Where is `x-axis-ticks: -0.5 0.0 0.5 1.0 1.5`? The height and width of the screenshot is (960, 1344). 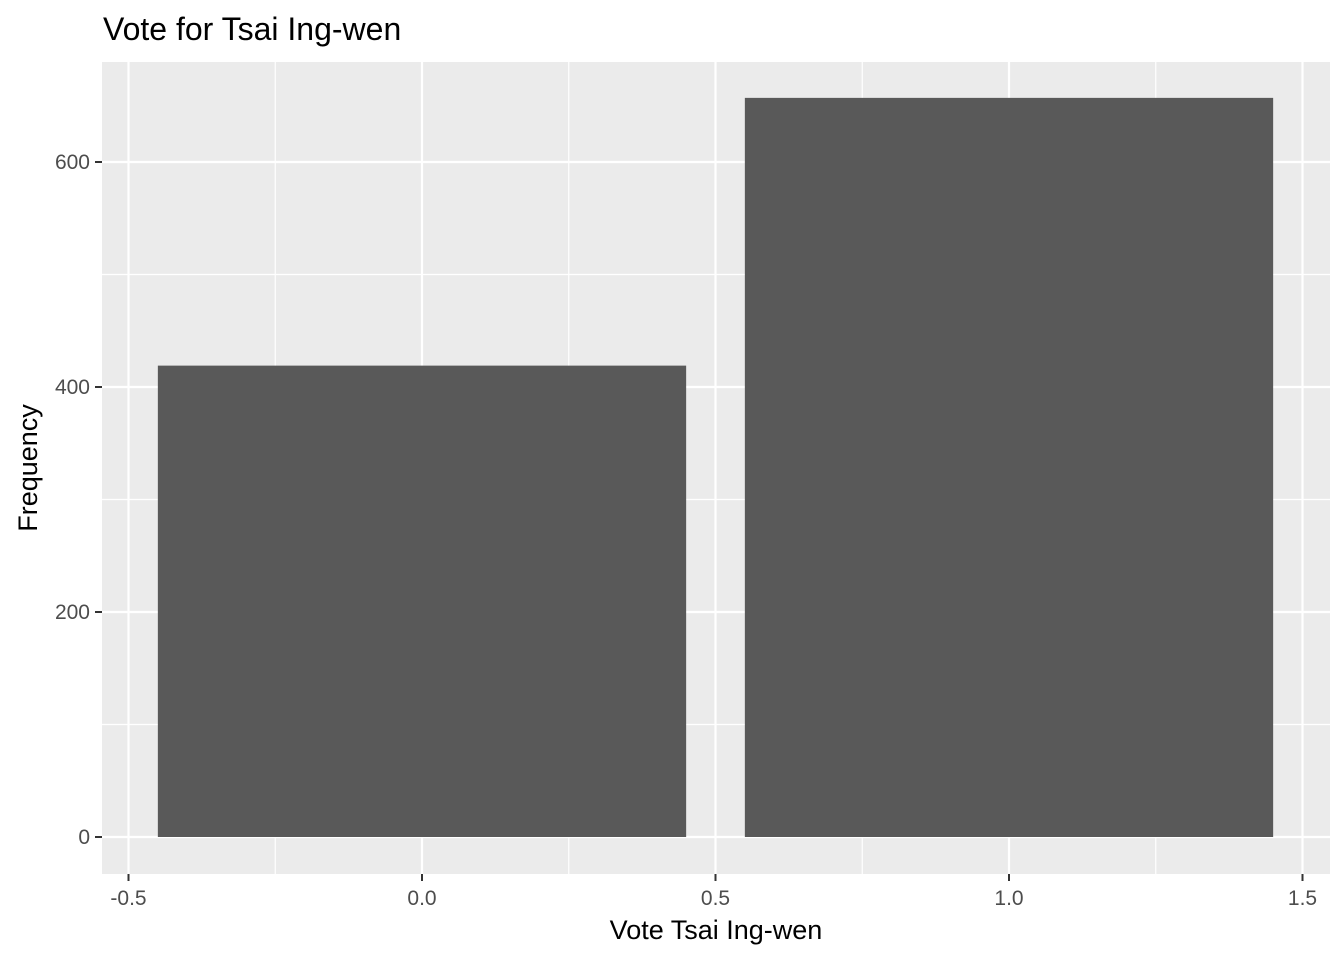
x-axis-ticks: -0.5 0.0 0.5 1.0 1.5 is located at coordinates (713, 892).